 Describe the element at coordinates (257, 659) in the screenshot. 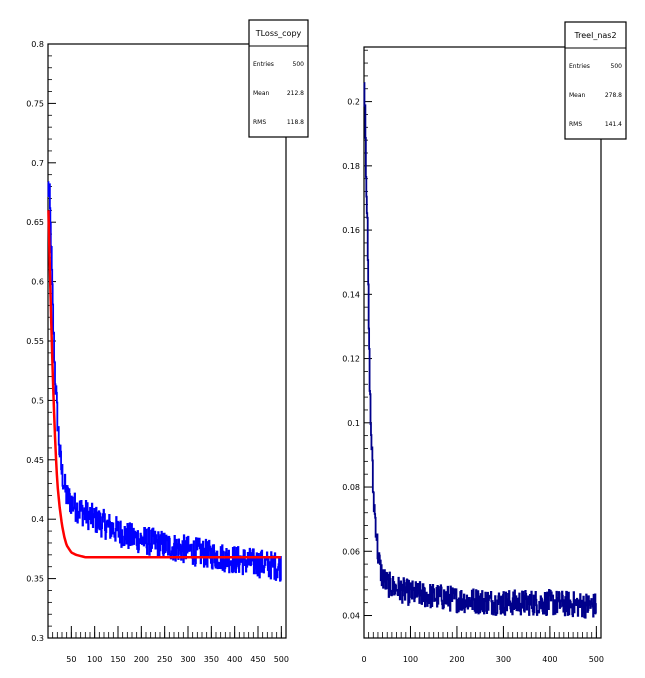

I see `x-tick-label: 450` at that location.